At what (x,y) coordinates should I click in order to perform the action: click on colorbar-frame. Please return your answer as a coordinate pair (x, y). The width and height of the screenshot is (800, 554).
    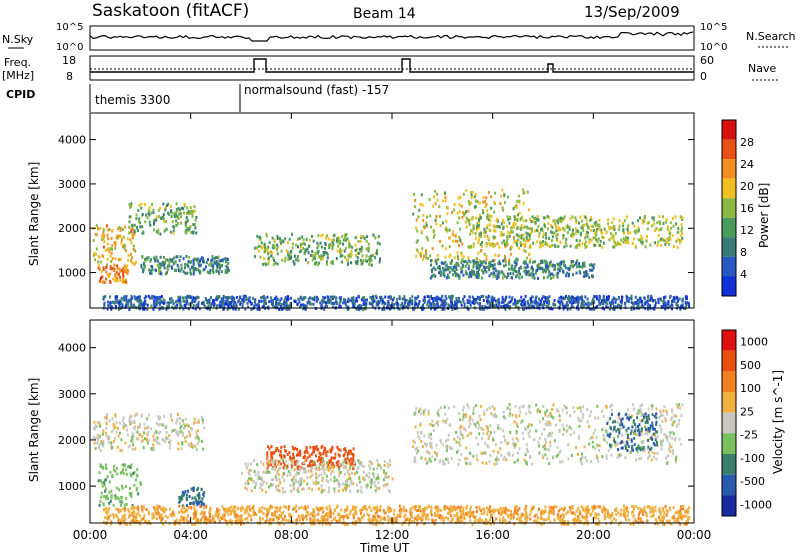
    Looking at the image, I should click on (729, 208).